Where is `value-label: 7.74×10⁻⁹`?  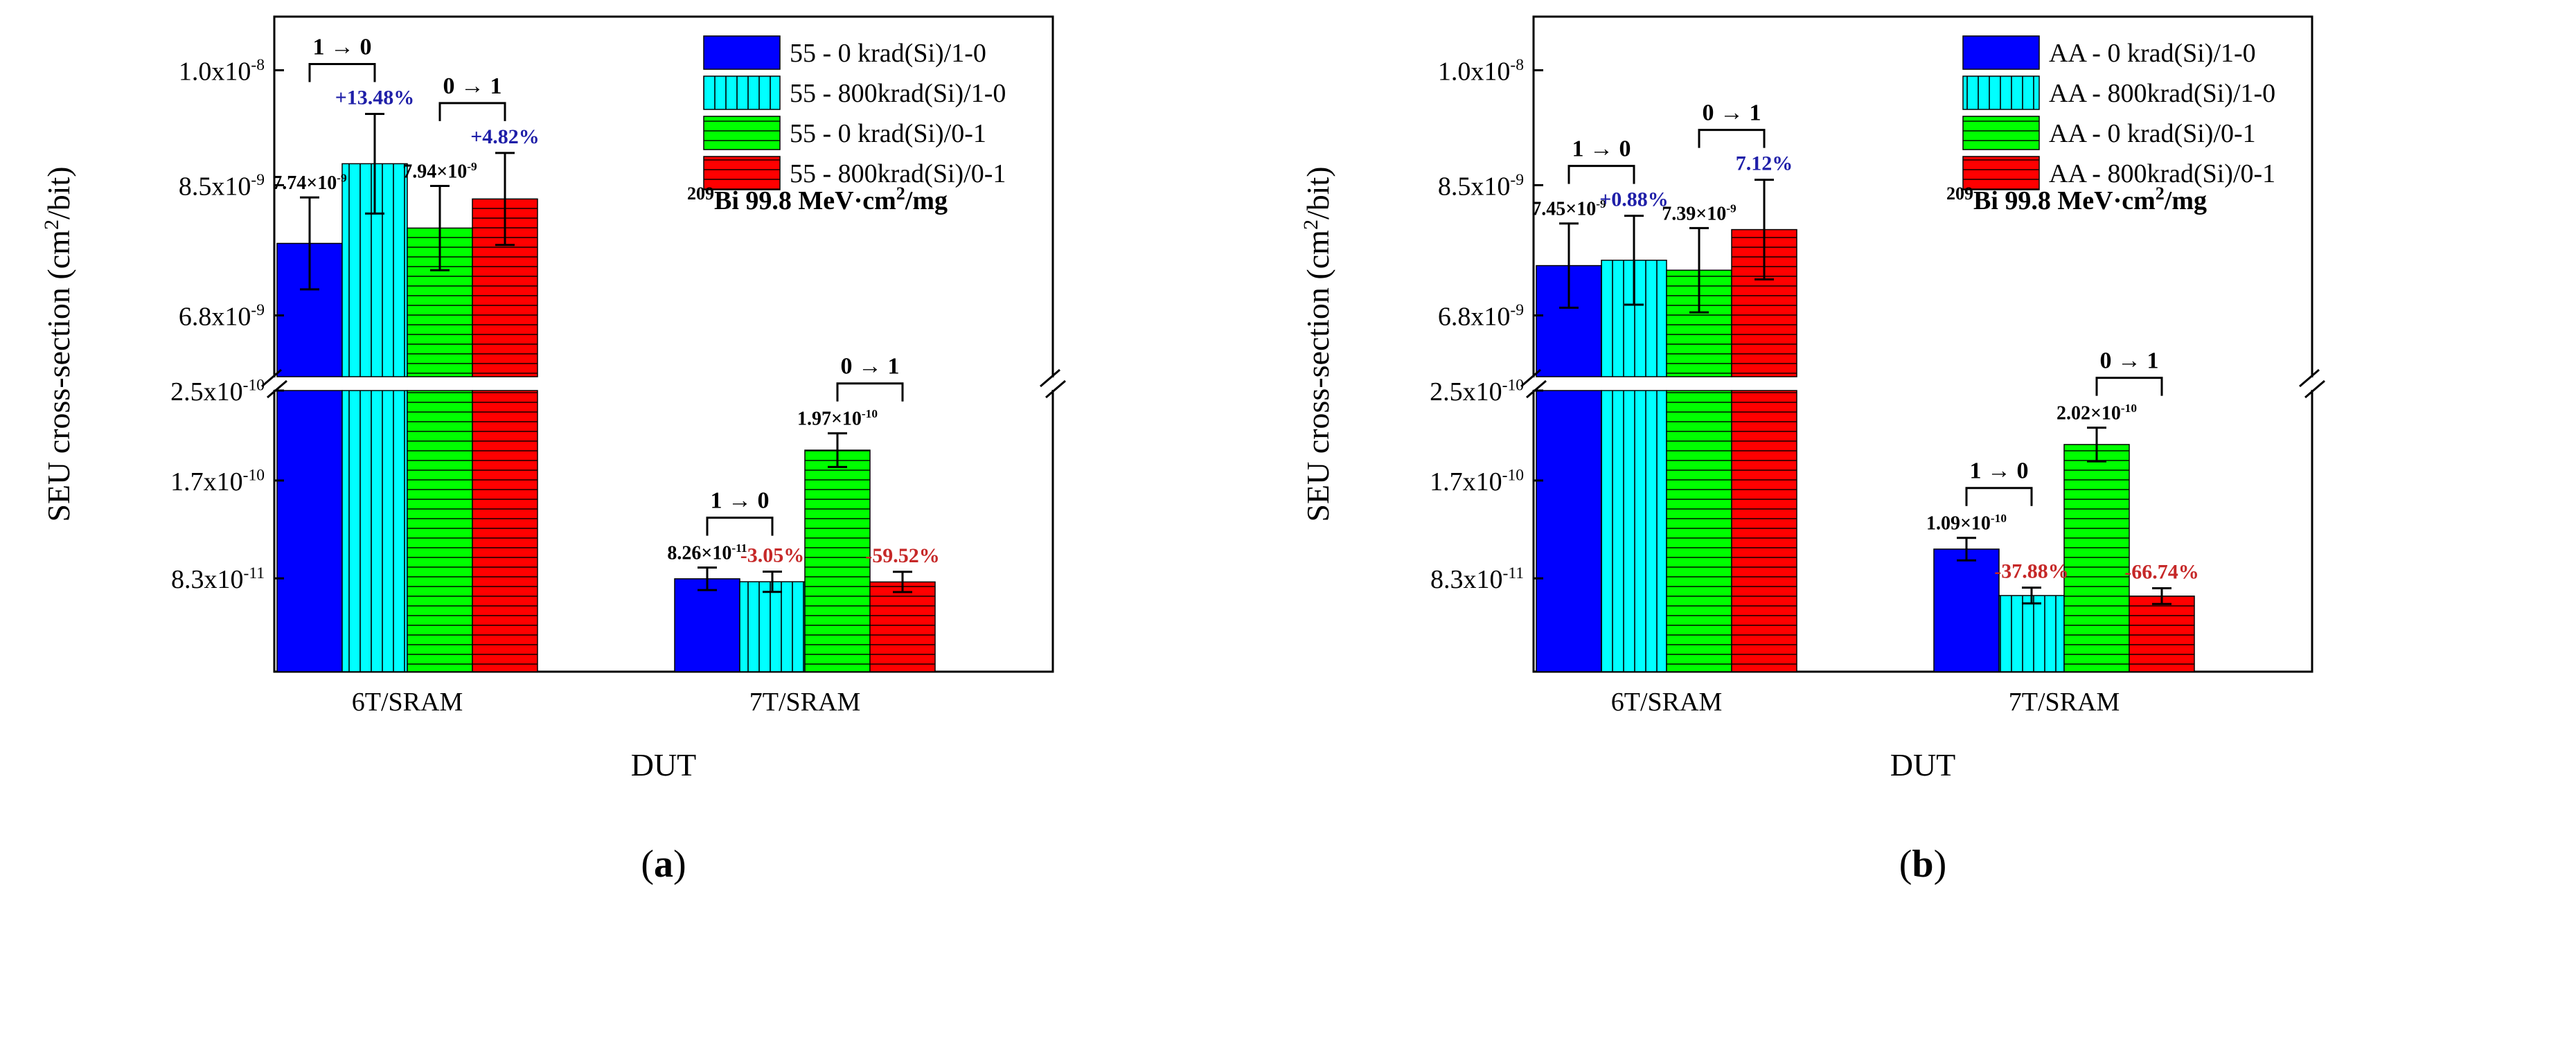 value-label: 7.74×10⁻⁹ is located at coordinates (309, 182).